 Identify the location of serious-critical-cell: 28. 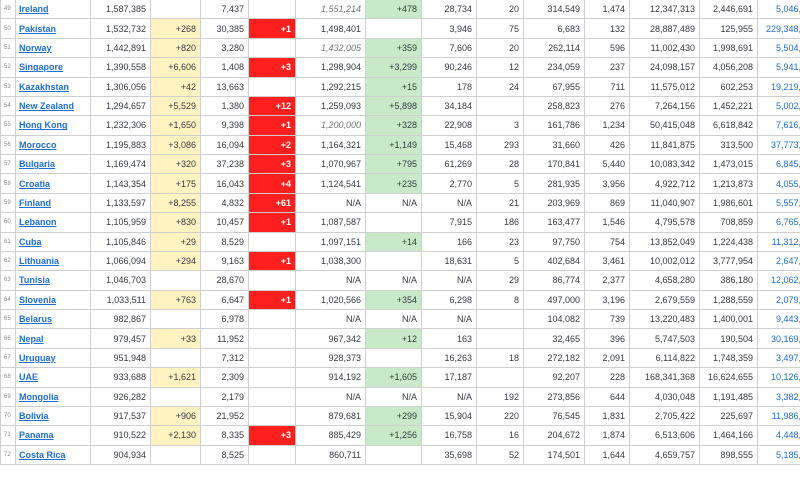
(500, 164).